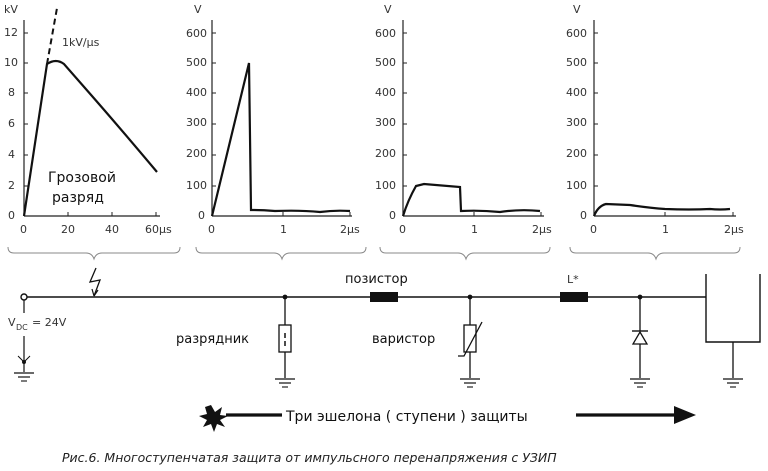 The height and width of the screenshot is (471, 768). What do you see at coordinates (593, 229) in the screenshot?
I see `chart4-xtick: 0` at bounding box center [593, 229].